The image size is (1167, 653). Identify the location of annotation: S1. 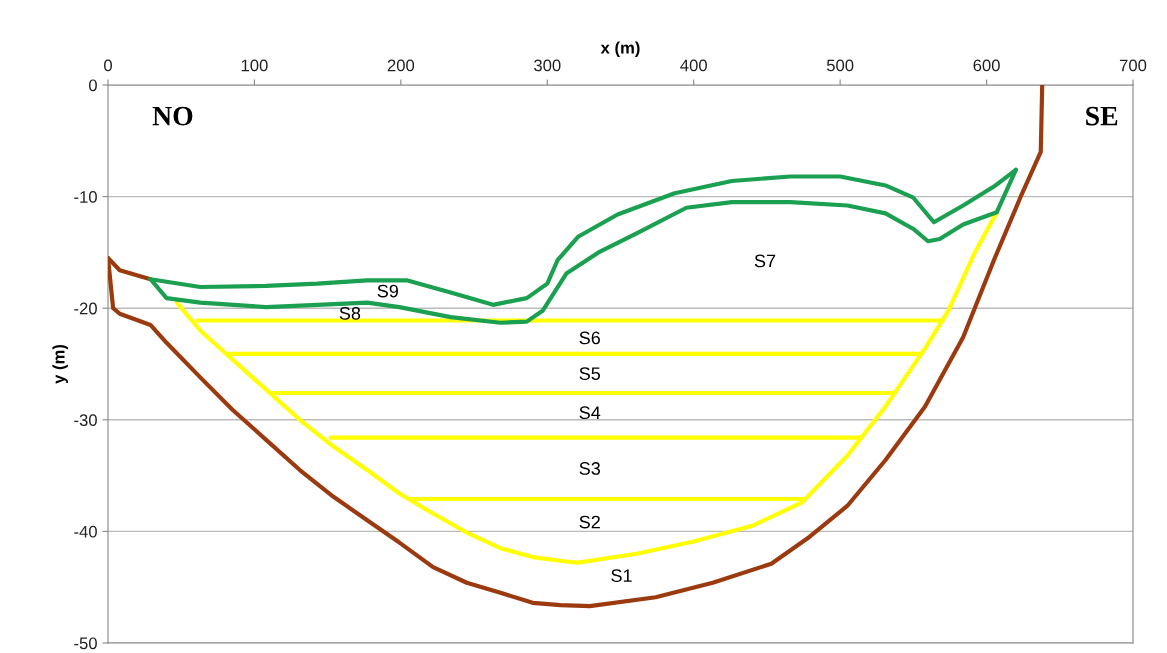
(621, 575).